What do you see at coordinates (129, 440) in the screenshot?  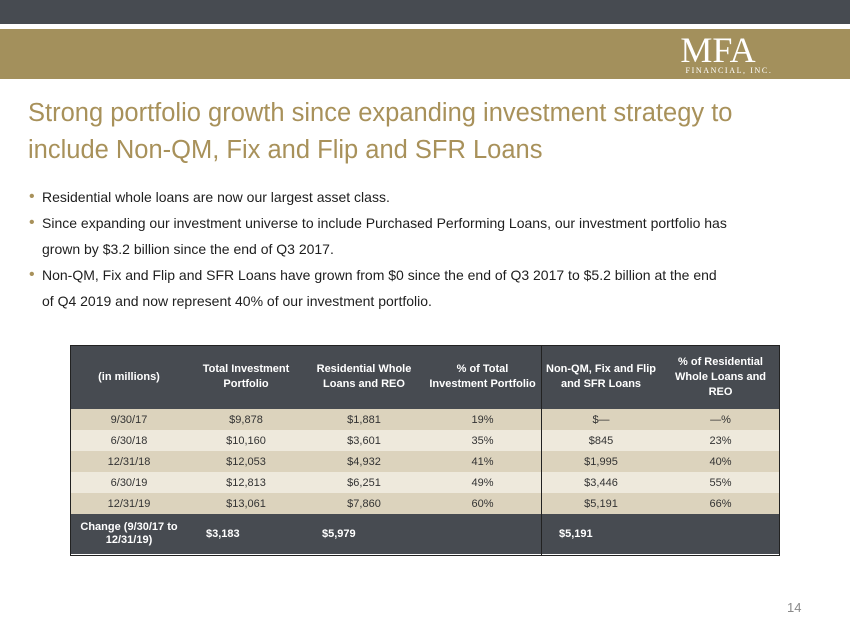 I see `table-cell: 6/30/18` at bounding box center [129, 440].